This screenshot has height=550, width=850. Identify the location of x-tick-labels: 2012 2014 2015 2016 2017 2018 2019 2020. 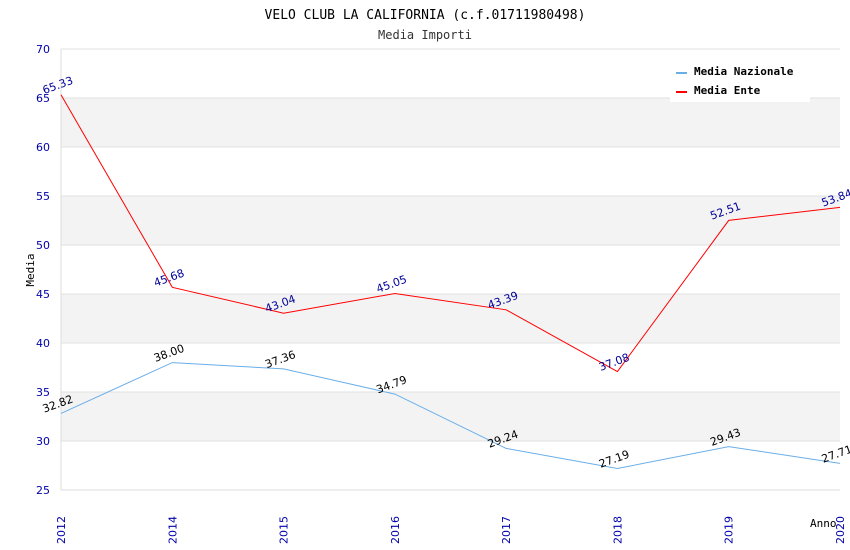
(451, 530).